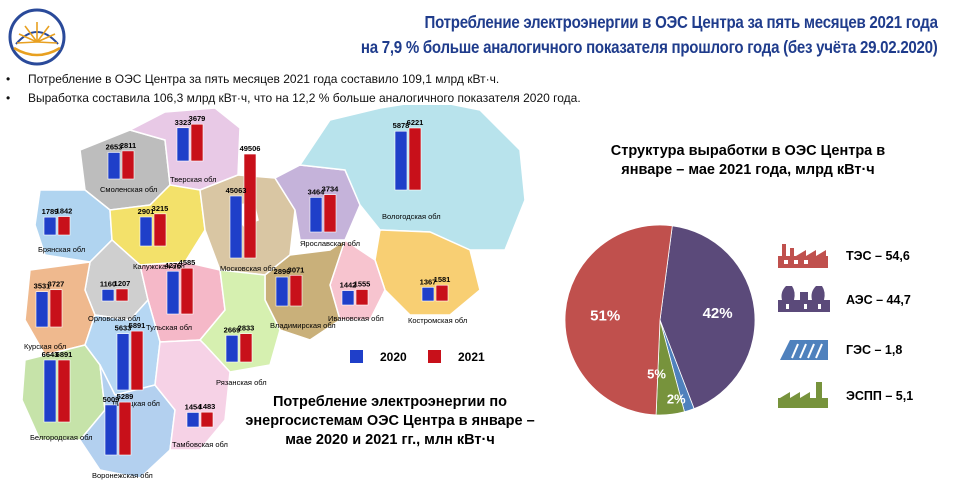 The height and width of the screenshot is (484, 960). I want to click on bar-label-2021-17: 1483, so click(207, 406).